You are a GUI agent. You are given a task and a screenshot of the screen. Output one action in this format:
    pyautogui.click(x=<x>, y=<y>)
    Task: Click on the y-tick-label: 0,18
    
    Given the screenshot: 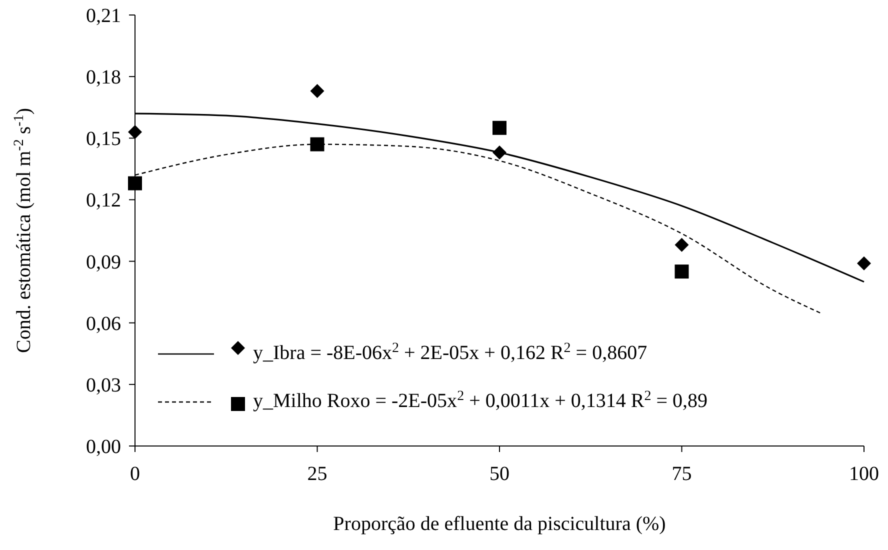 What is the action you would take?
    pyautogui.click(x=103, y=77)
    